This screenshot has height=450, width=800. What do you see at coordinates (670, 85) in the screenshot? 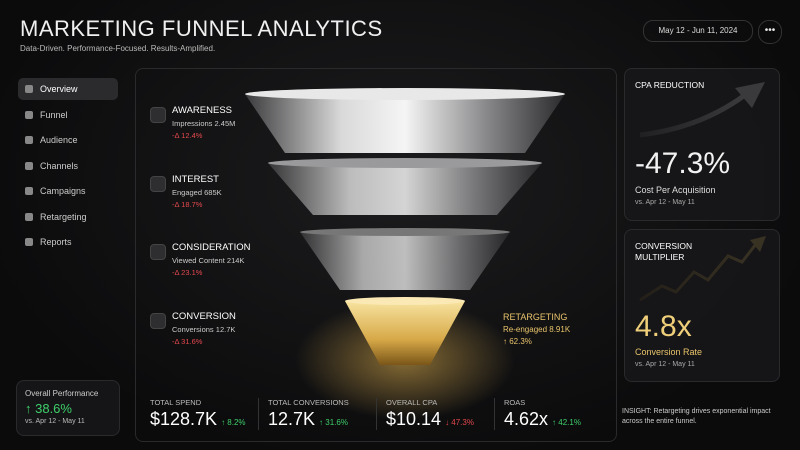
I see `card-title: CPA REDUCTION` at bounding box center [670, 85].